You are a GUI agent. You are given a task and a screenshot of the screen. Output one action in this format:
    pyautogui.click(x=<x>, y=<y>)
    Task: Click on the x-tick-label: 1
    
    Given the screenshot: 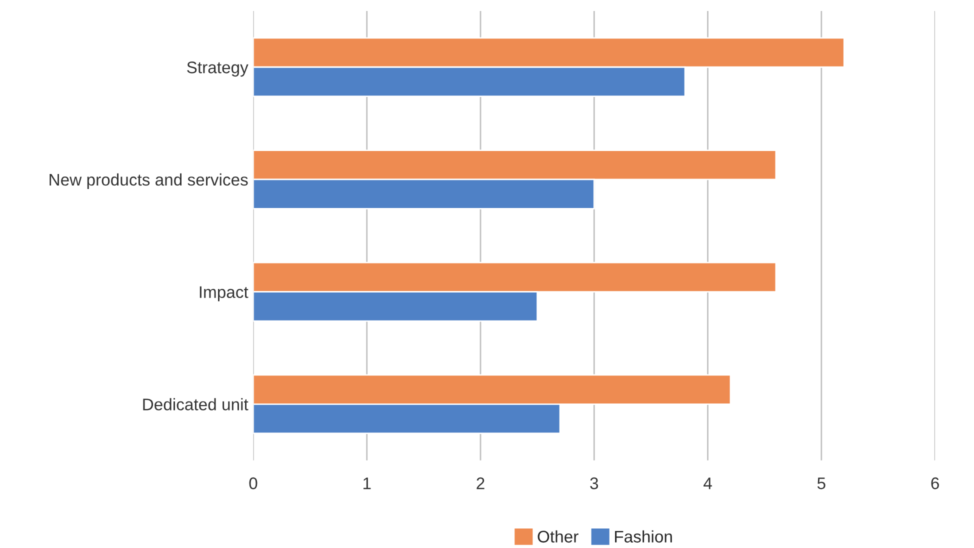 What is the action you would take?
    pyautogui.click(x=367, y=484)
    